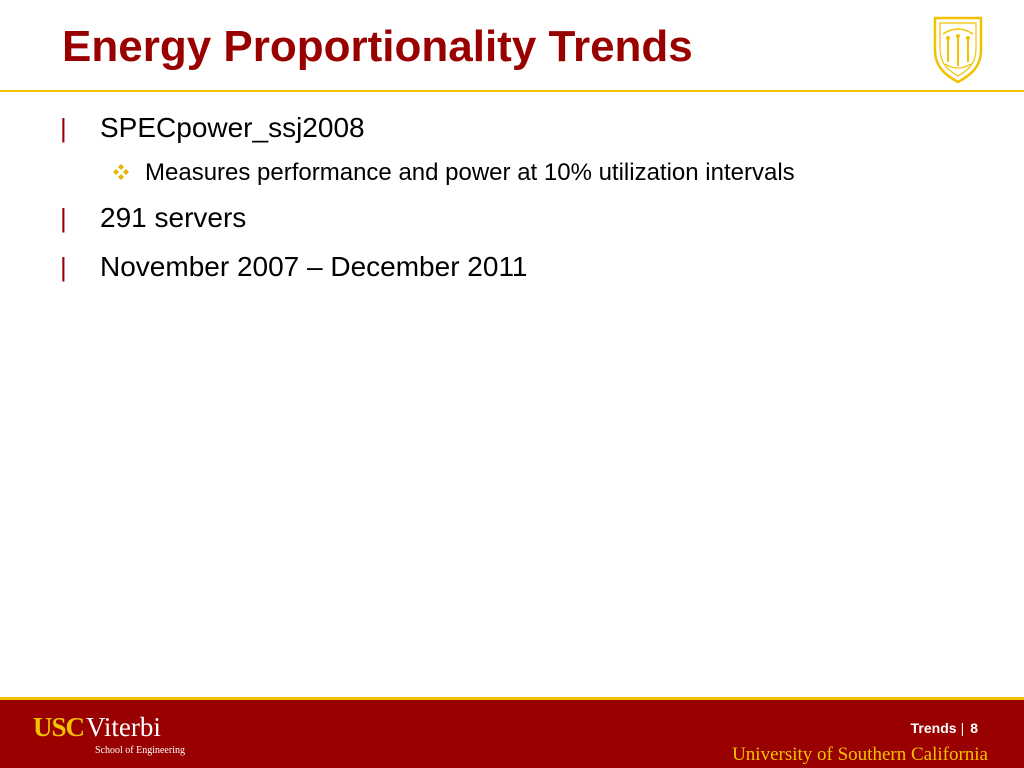 This screenshot has width=1024, height=768. Describe the element at coordinates (974, 728) in the screenshot. I see `page-number: 8` at that location.